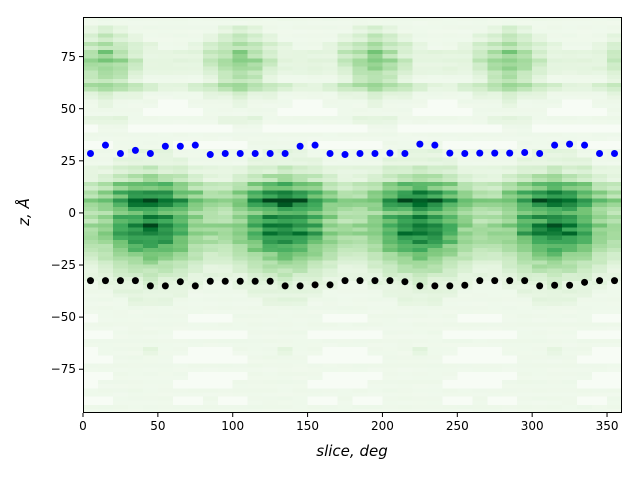 The height and width of the screenshot is (480, 640). What do you see at coordinates (457, 426) in the screenshot?
I see `x-tick-label: 250` at bounding box center [457, 426].